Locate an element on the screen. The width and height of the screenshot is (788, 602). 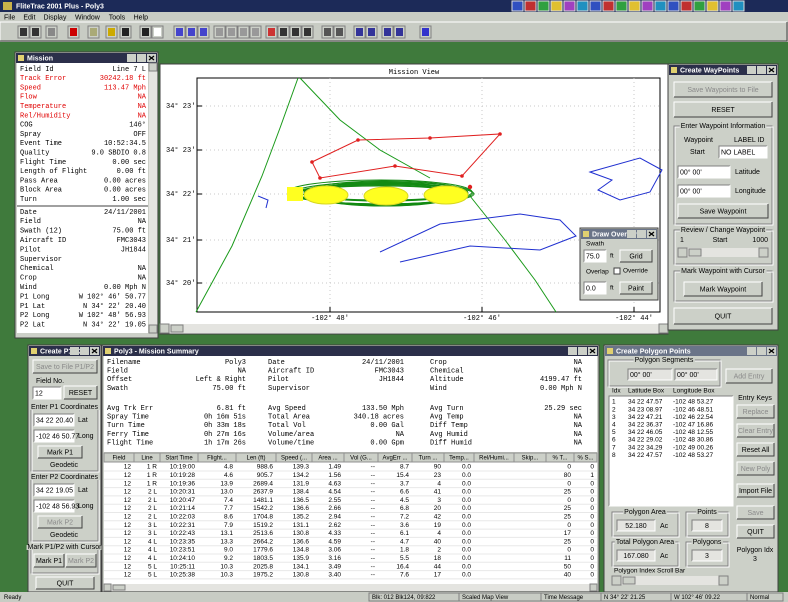
button-label: Grid is located at coordinates (635, 256).